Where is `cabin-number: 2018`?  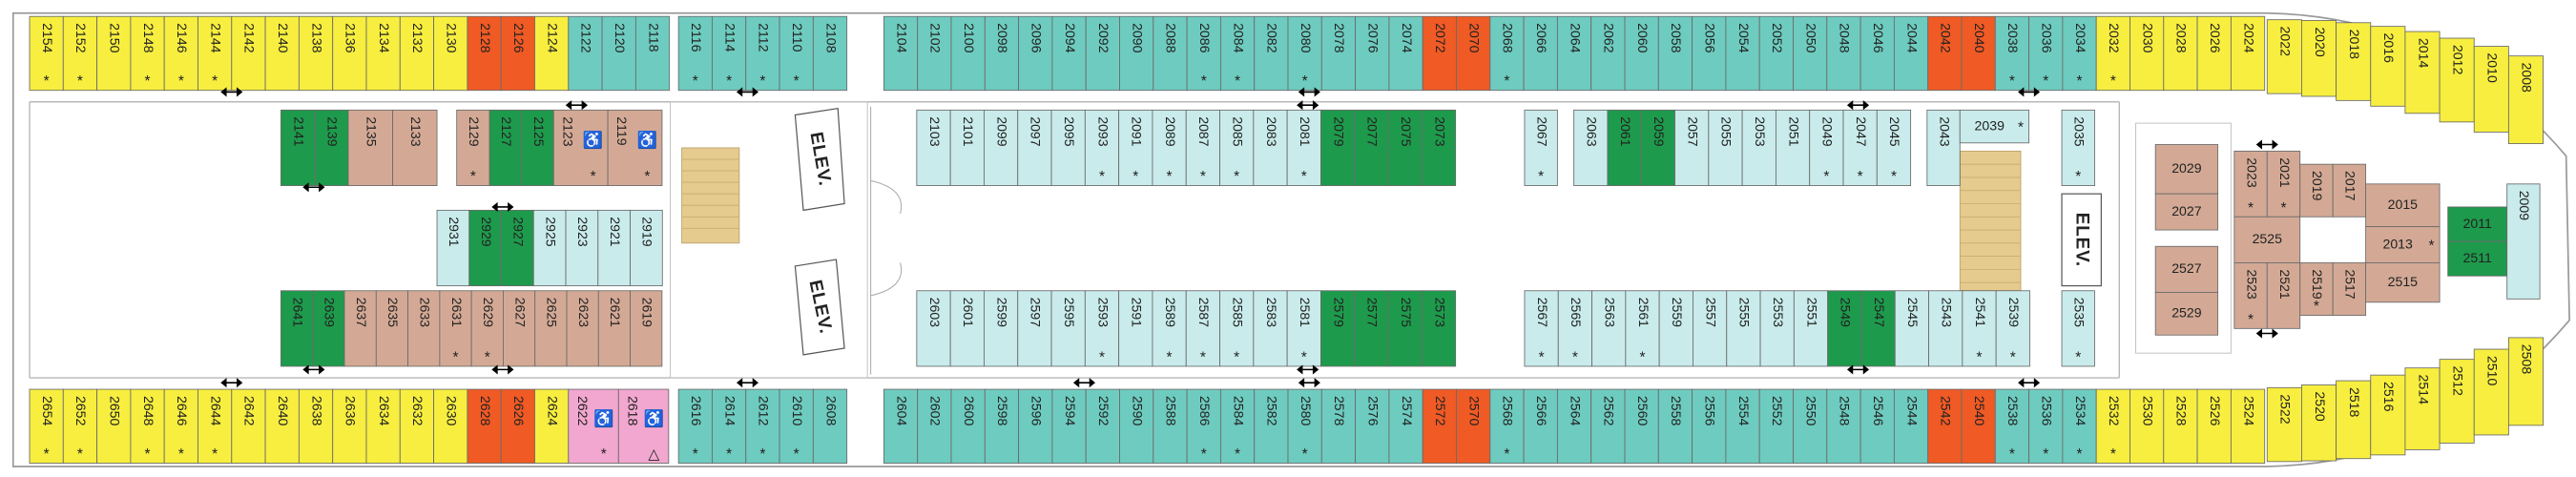 cabin-number: 2018 is located at coordinates (2354, 45).